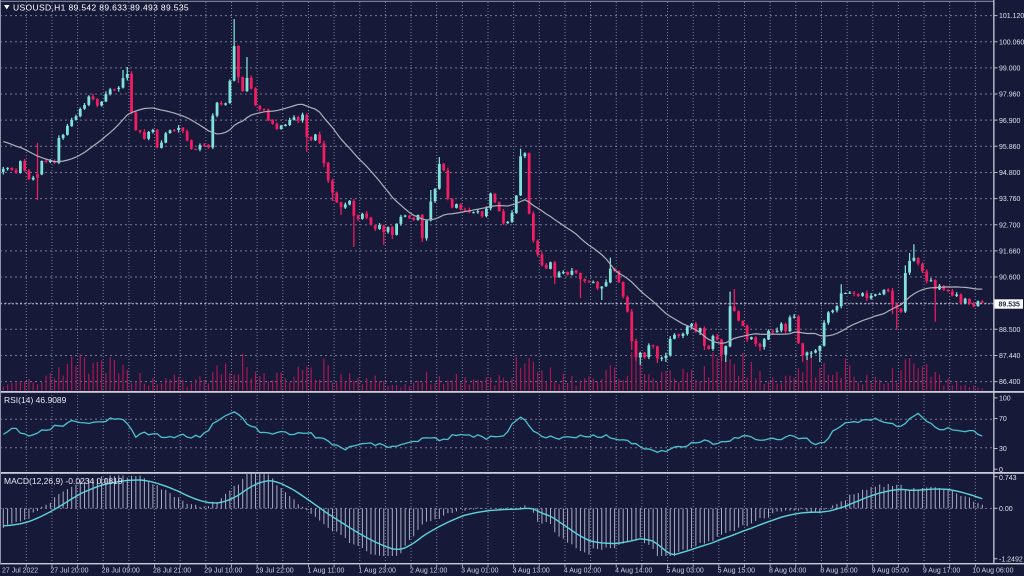 Image resolution: width=1024 pixels, height=576 pixels. I want to click on svg-text: 100.060, so click(1011, 42).